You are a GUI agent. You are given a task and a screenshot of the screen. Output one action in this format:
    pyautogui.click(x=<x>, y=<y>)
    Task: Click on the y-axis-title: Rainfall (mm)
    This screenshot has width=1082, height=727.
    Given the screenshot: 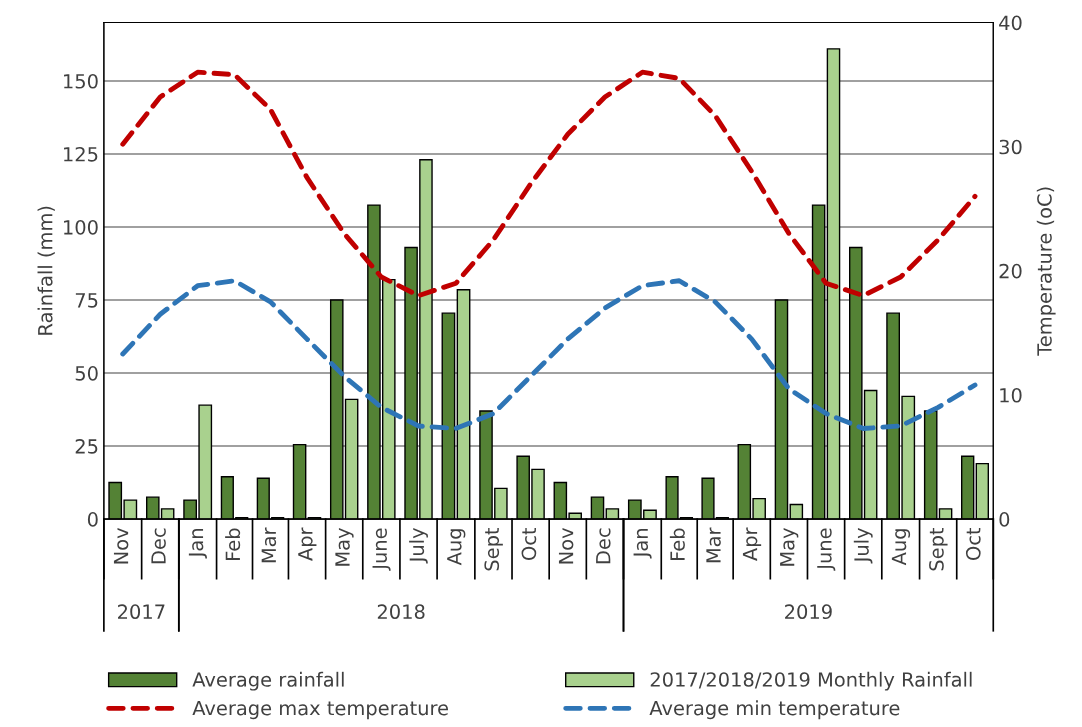 What is the action you would take?
    pyautogui.click(x=46, y=270)
    